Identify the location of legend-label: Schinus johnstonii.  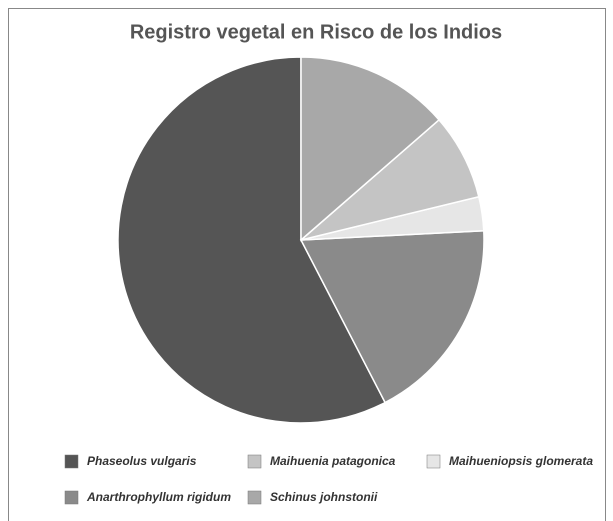
(324, 497).